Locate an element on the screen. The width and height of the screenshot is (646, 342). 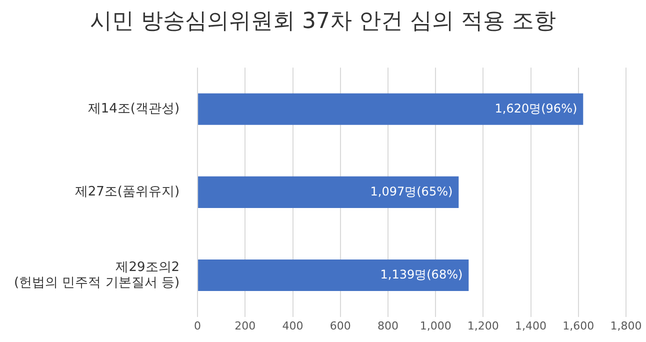
x-tick-label: 0 is located at coordinates (198, 325).